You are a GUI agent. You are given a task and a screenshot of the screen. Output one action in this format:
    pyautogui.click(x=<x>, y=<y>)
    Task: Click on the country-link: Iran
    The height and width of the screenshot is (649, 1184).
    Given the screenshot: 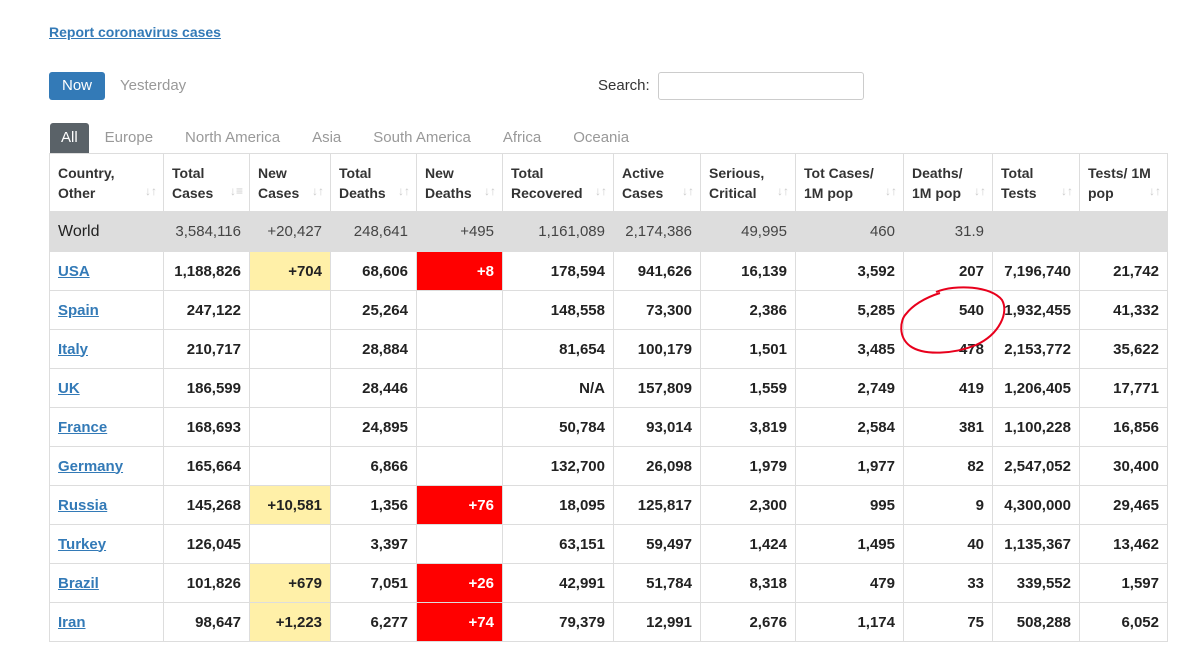 What is the action you would take?
    pyautogui.click(x=72, y=622)
    